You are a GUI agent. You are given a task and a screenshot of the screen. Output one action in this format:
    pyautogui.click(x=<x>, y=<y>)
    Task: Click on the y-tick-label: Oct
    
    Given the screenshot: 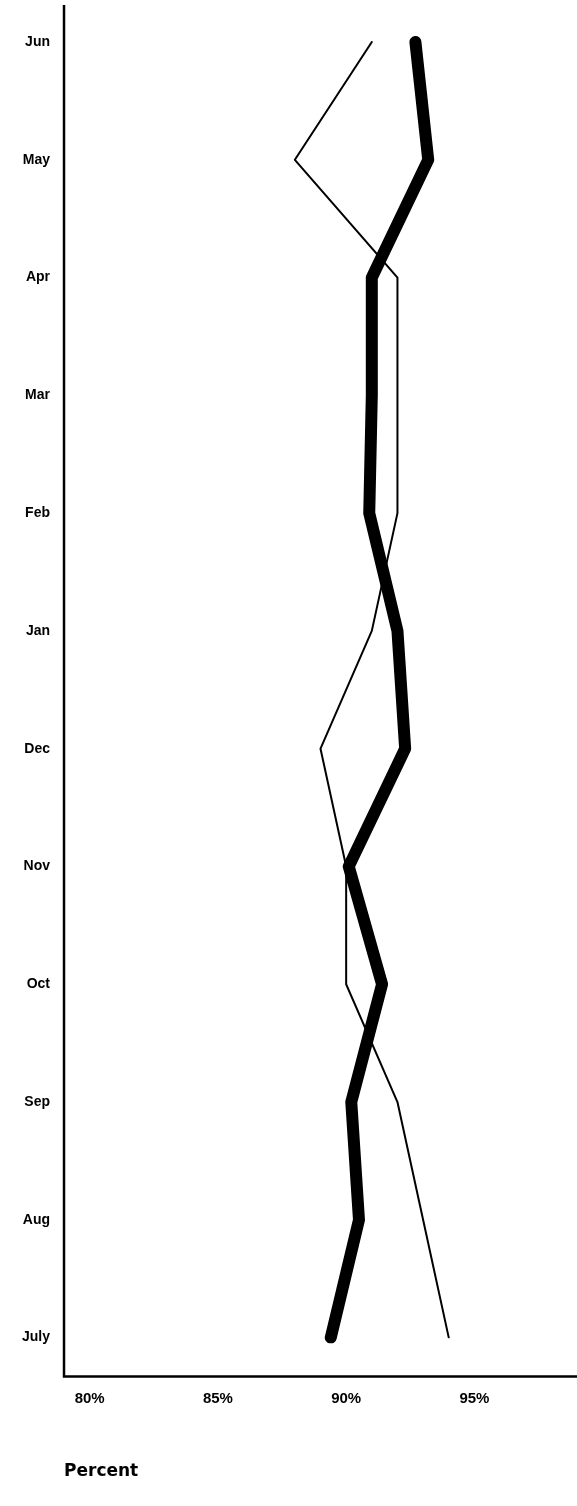 What is the action you would take?
    pyautogui.click(x=38, y=983)
    